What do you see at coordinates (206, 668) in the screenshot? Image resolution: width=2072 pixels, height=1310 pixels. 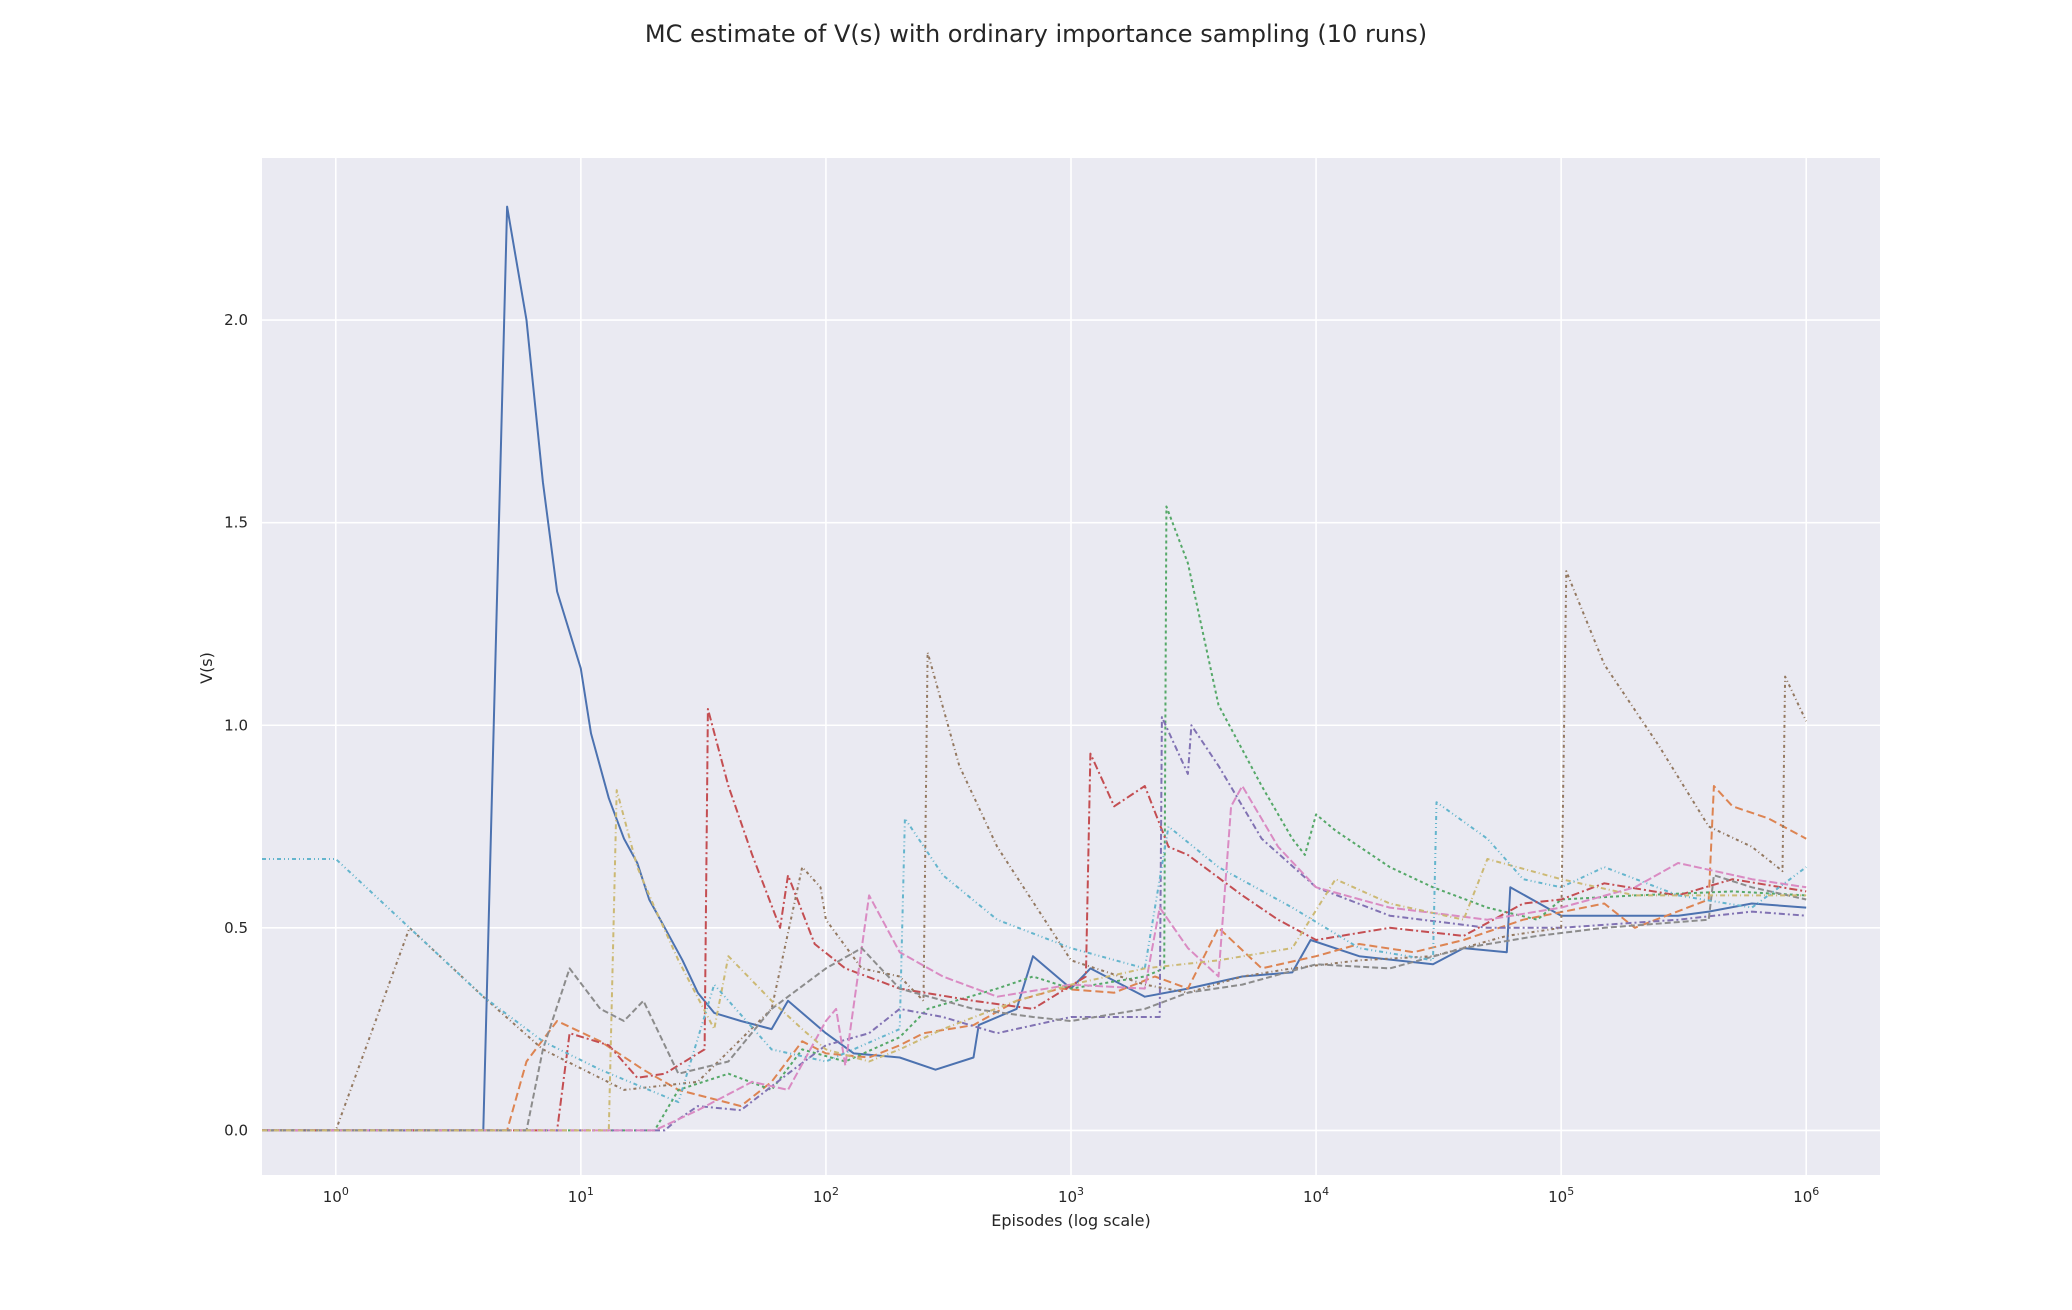 I see `y-axis-label: V(s)` at bounding box center [206, 668].